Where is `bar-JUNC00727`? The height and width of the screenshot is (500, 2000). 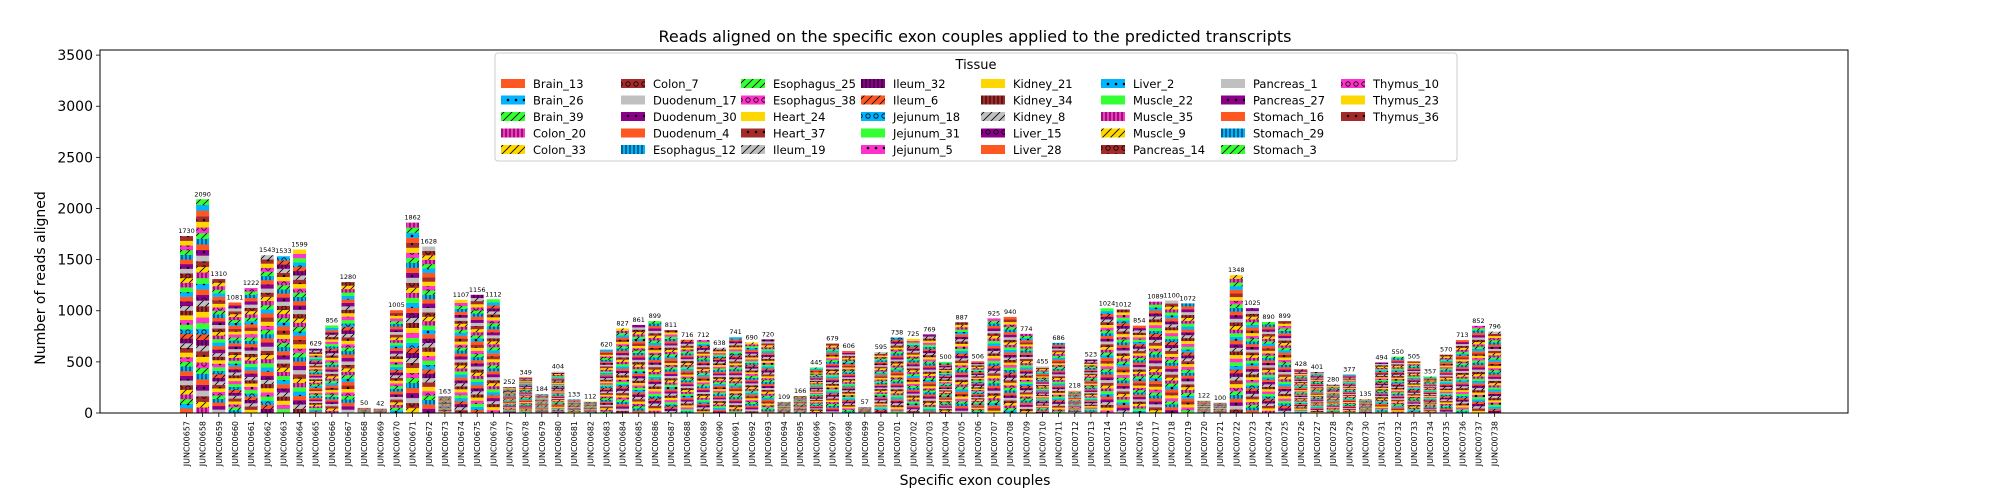 bar-JUNC00727 is located at coordinates (1317, 392).